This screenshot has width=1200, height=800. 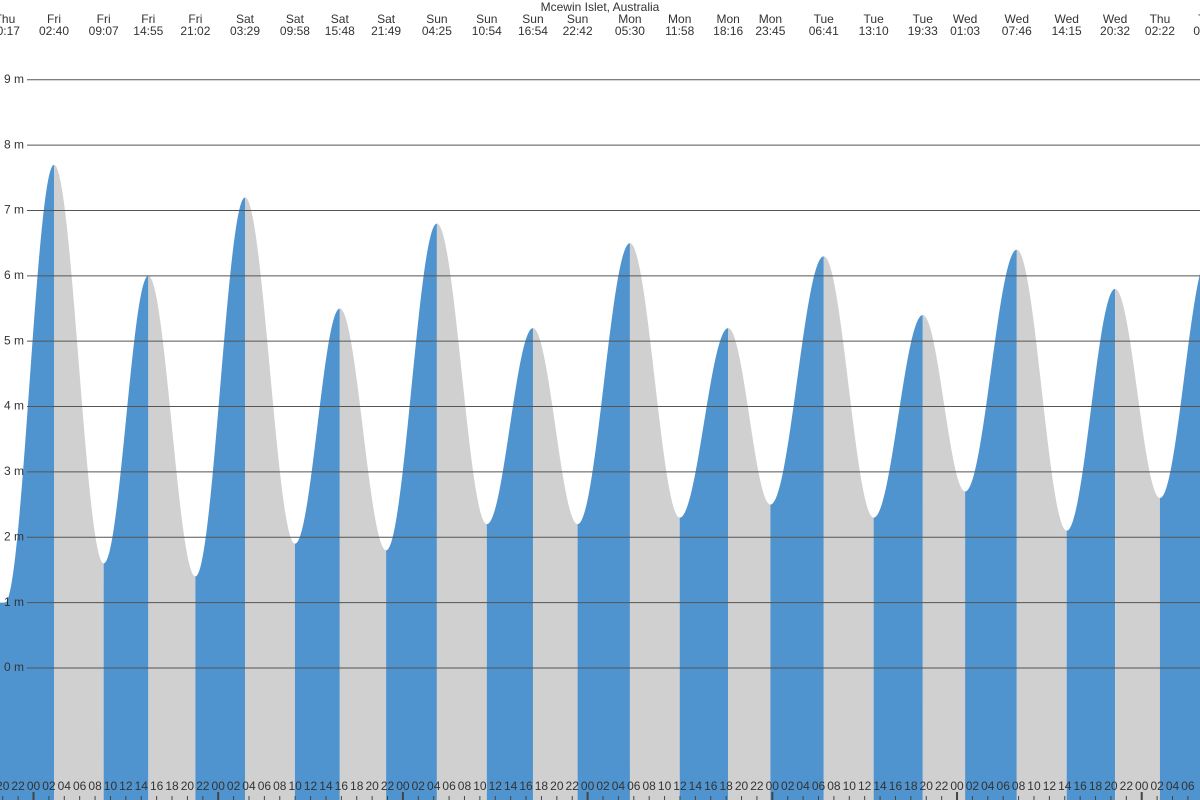 I want to click on extreme-time: 09:07, so click(x=104, y=31).